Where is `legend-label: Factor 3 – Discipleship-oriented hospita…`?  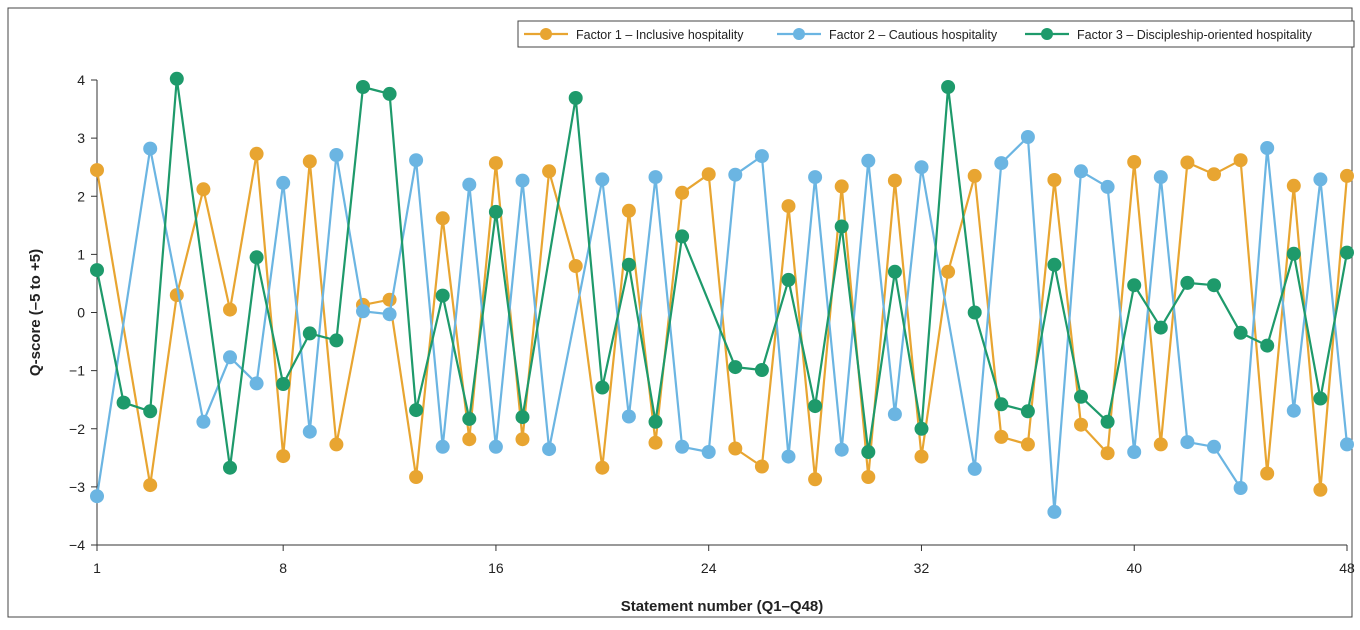
legend-label: Factor 3 – Discipleship-oriented hospita… is located at coordinates (1195, 35).